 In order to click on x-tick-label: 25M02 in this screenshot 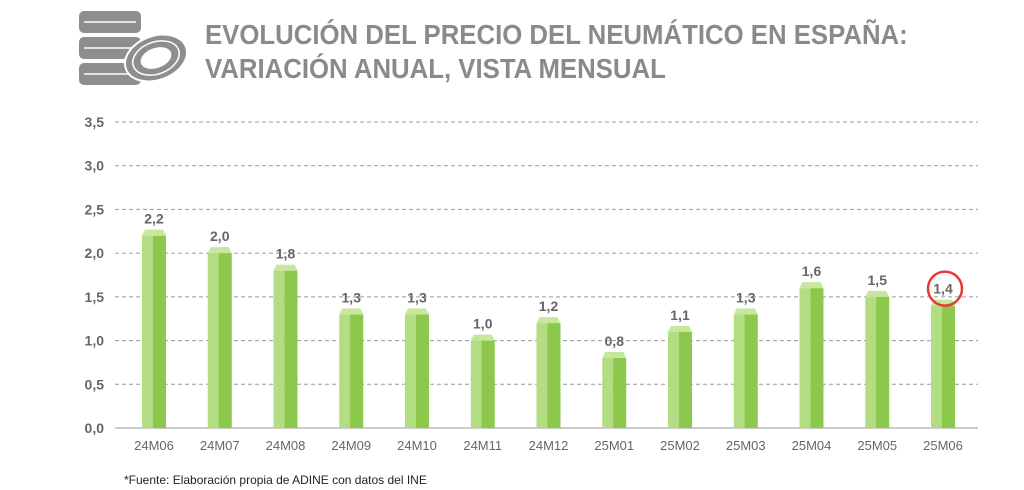, I will do `click(680, 445)`.